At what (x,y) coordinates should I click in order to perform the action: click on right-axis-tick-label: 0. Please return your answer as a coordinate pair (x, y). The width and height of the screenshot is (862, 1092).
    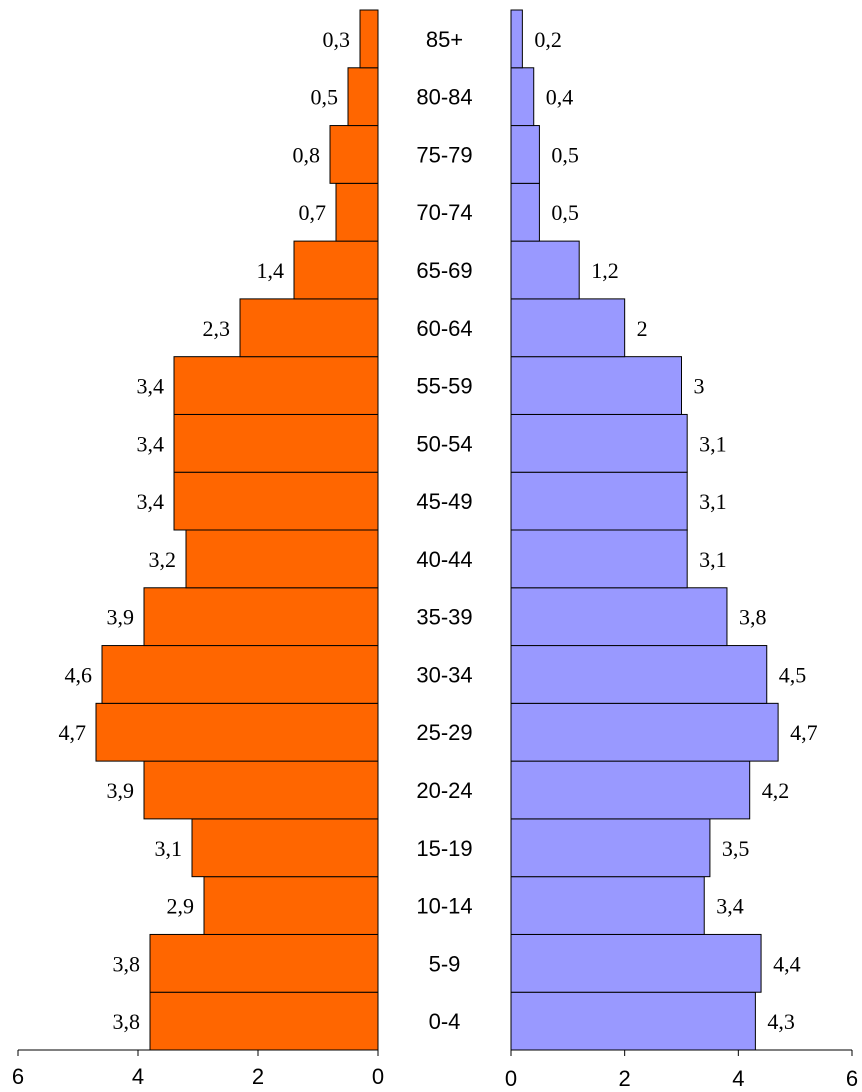
    Looking at the image, I should click on (511, 1078).